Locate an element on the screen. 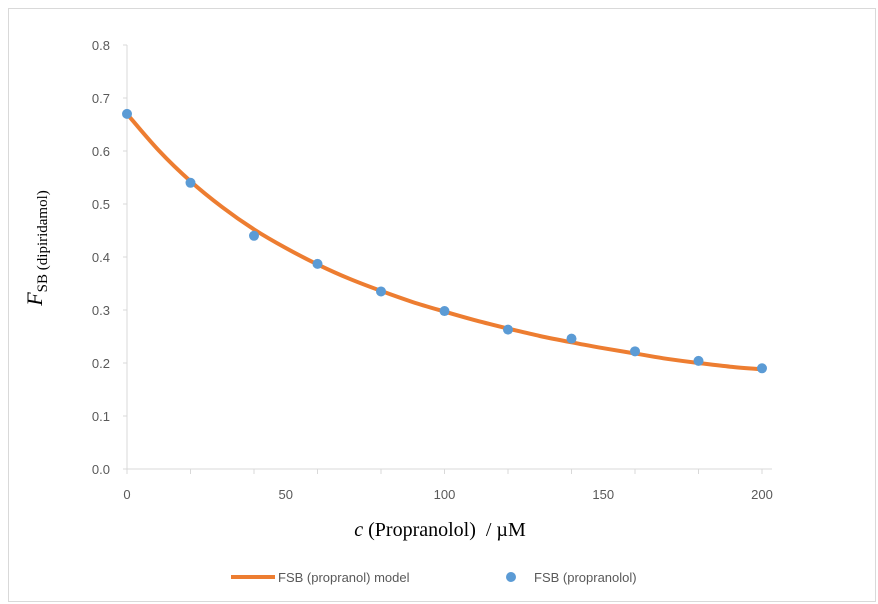 The width and height of the screenshot is (878, 604). x-tick-label: 150 is located at coordinates (603, 494).